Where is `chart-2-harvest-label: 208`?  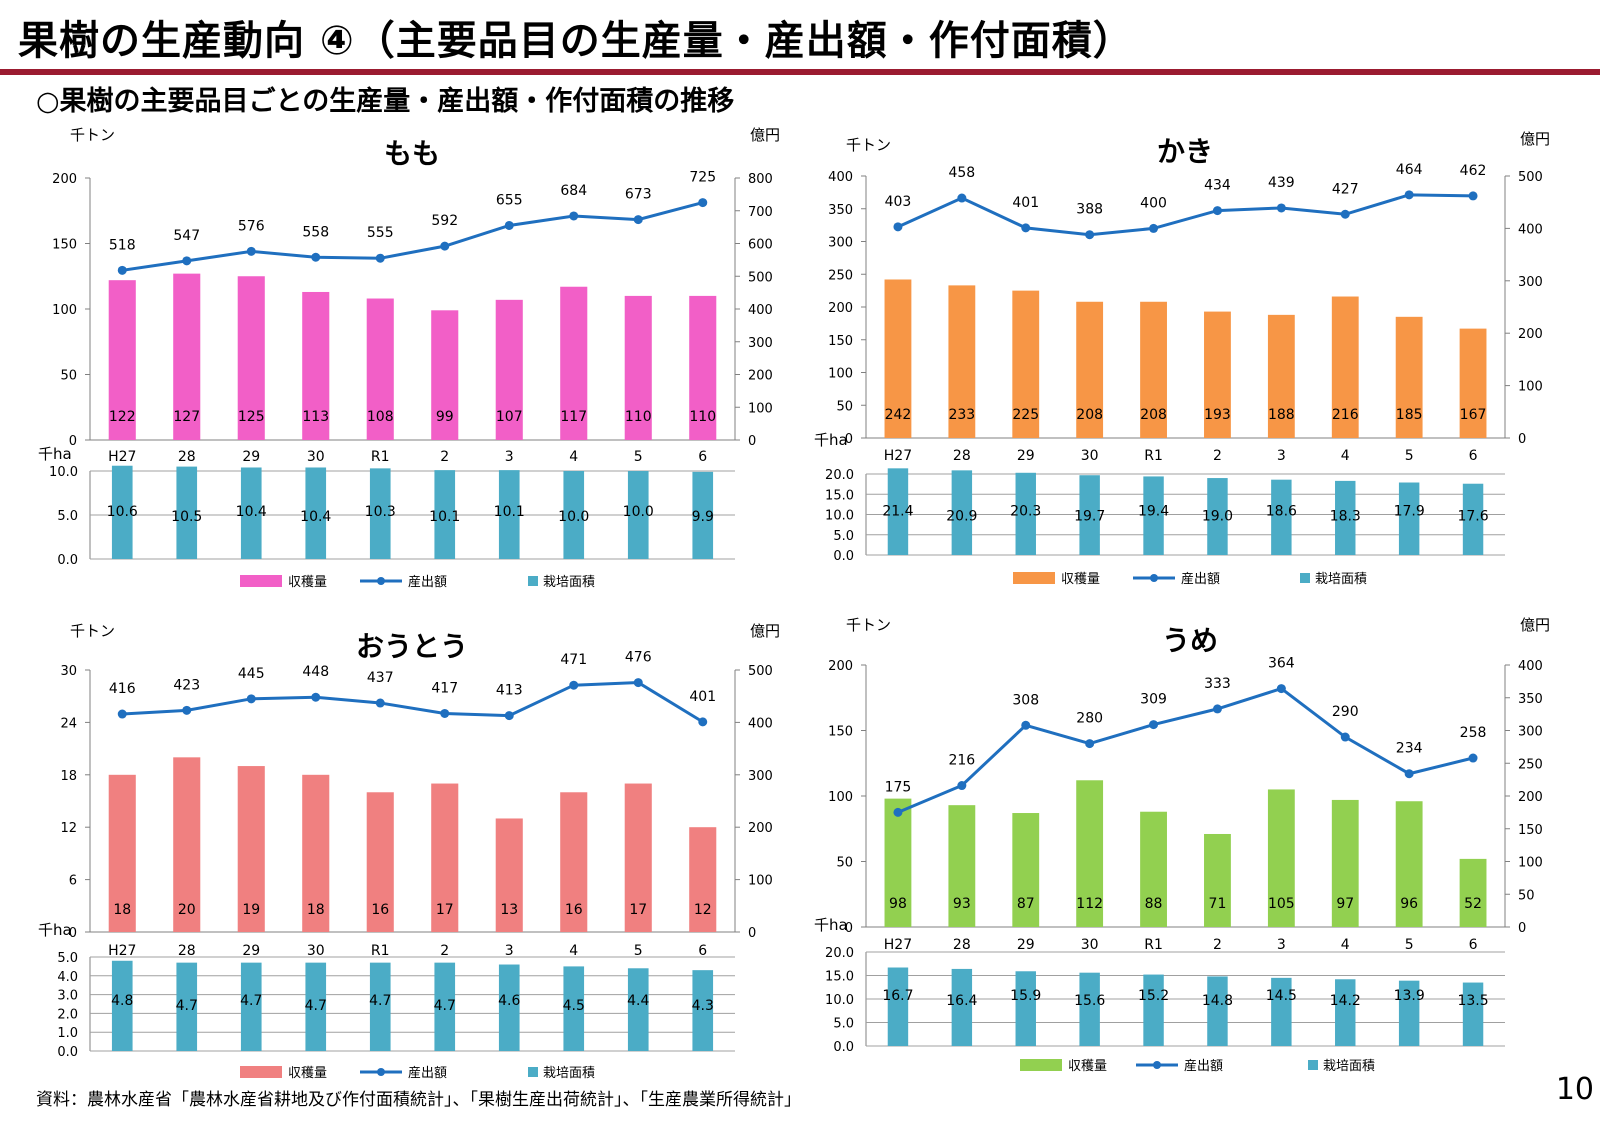
chart-2-harvest-label: 208 is located at coordinates (1153, 415).